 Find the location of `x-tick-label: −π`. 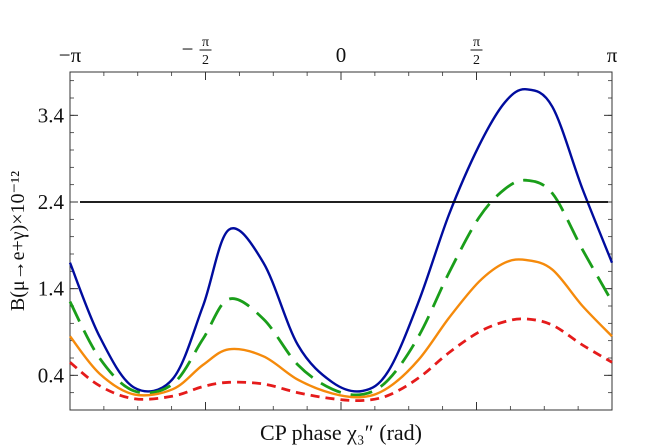

x-tick-label: −π is located at coordinates (70, 55).